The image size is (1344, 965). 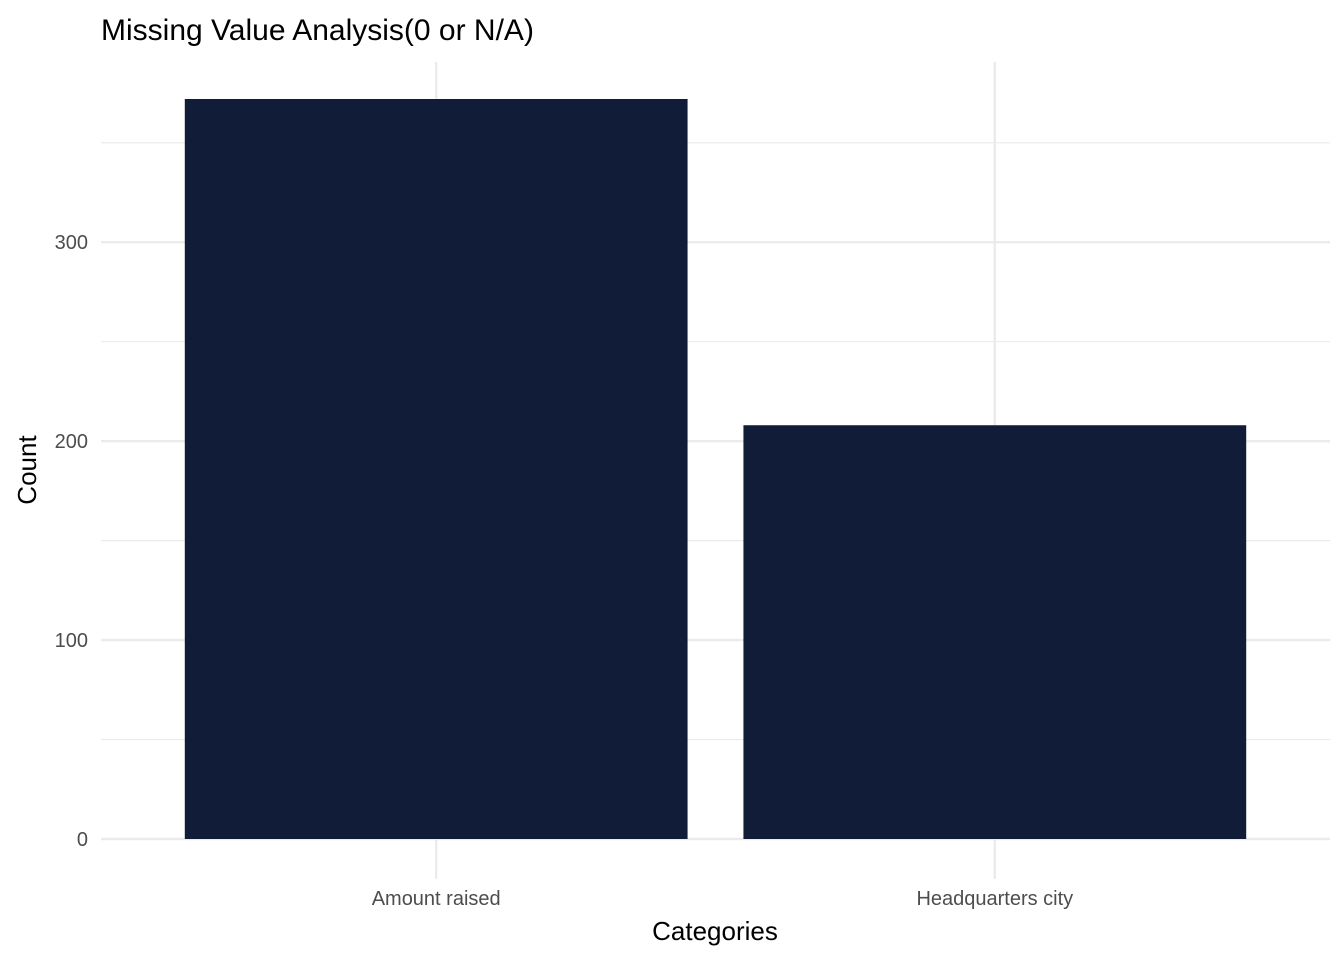 I want to click on y-tick-label: 200, so click(x=71, y=442).